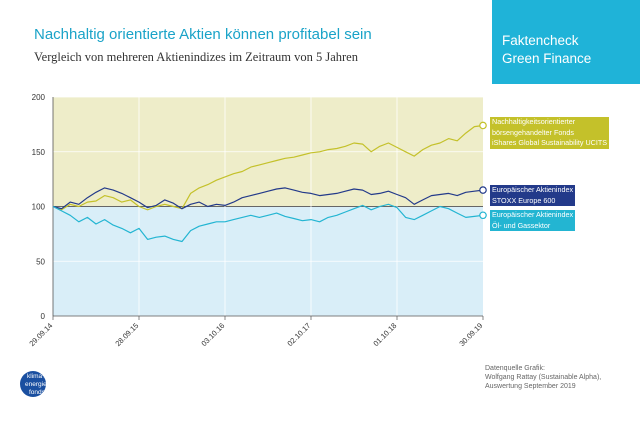 This screenshot has width=640, height=427. I want to click on legend-stoxx-line-2: STOXX Europe 600, so click(524, 200).